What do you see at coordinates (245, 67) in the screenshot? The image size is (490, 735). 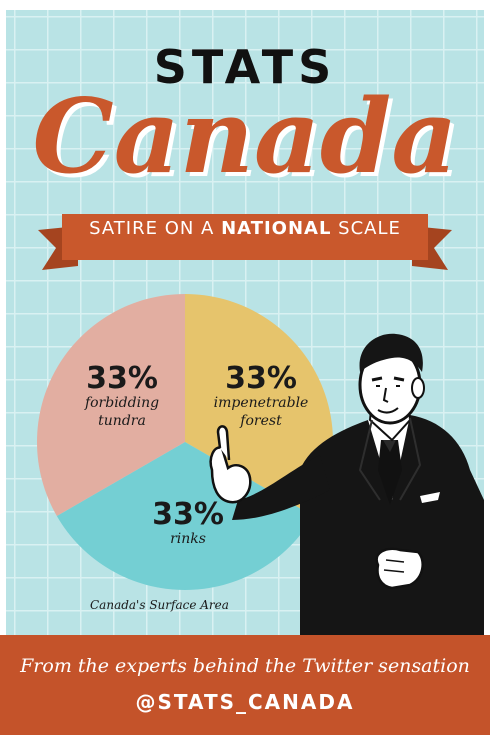 I see `title-stats: STATS` at bounding box center [245, 67].